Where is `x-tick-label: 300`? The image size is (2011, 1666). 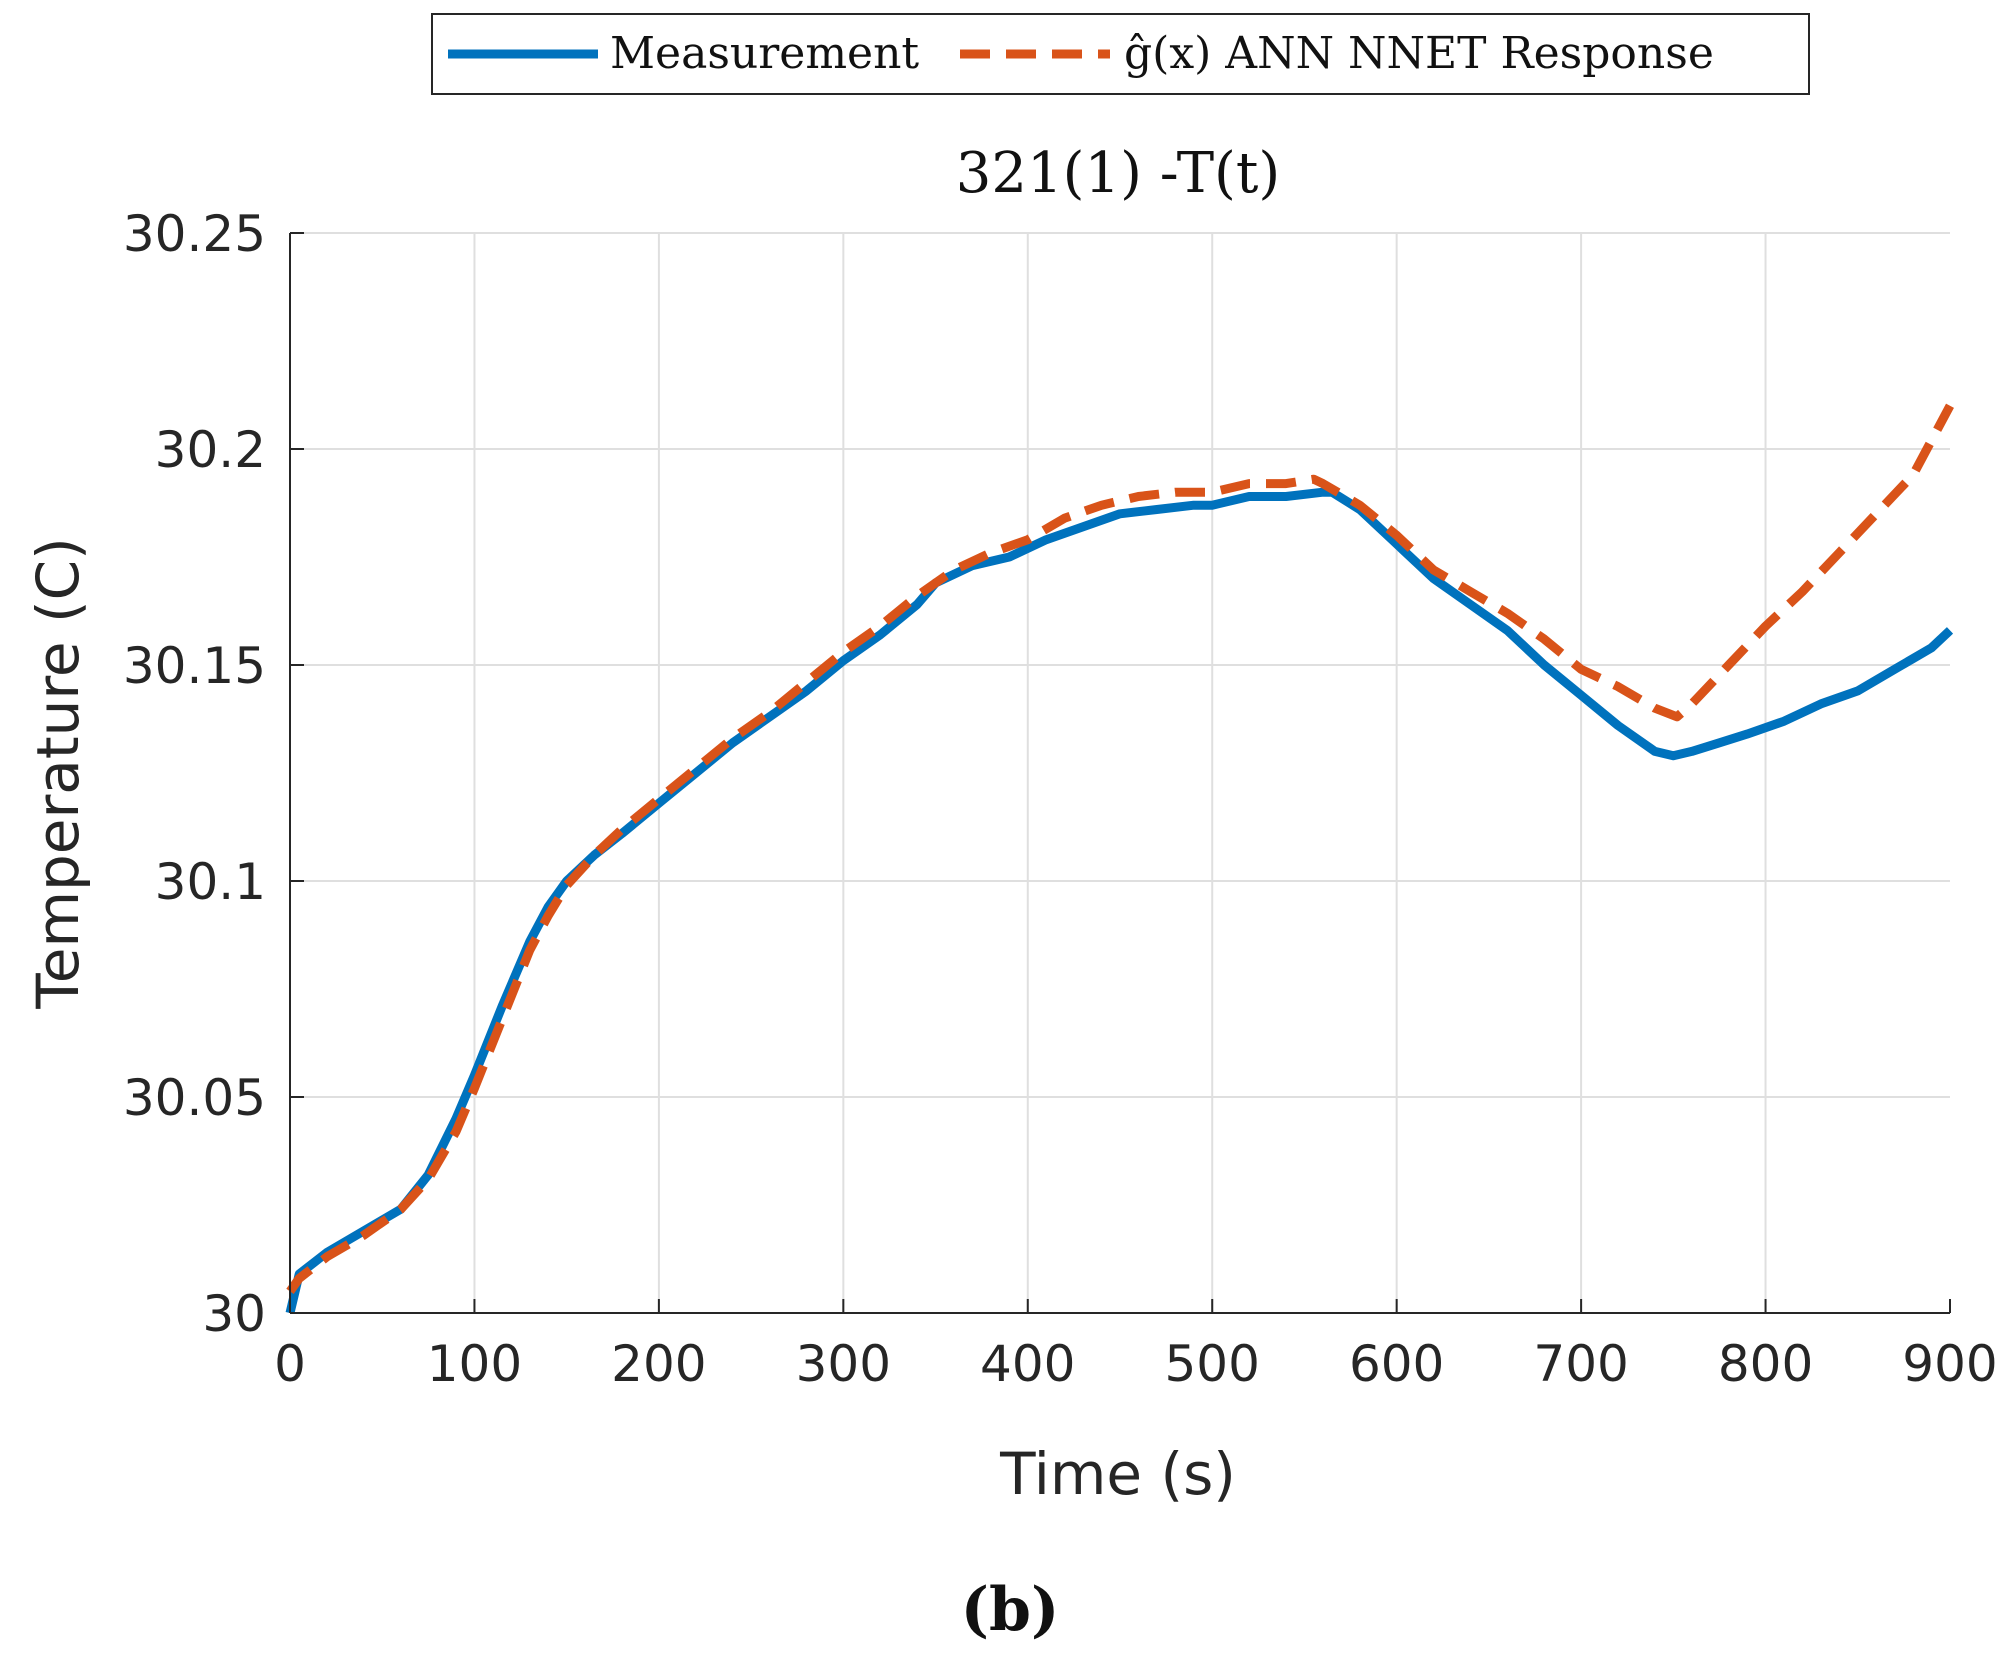 x-tick-label: 300 is located at coordinates (843, 1364).